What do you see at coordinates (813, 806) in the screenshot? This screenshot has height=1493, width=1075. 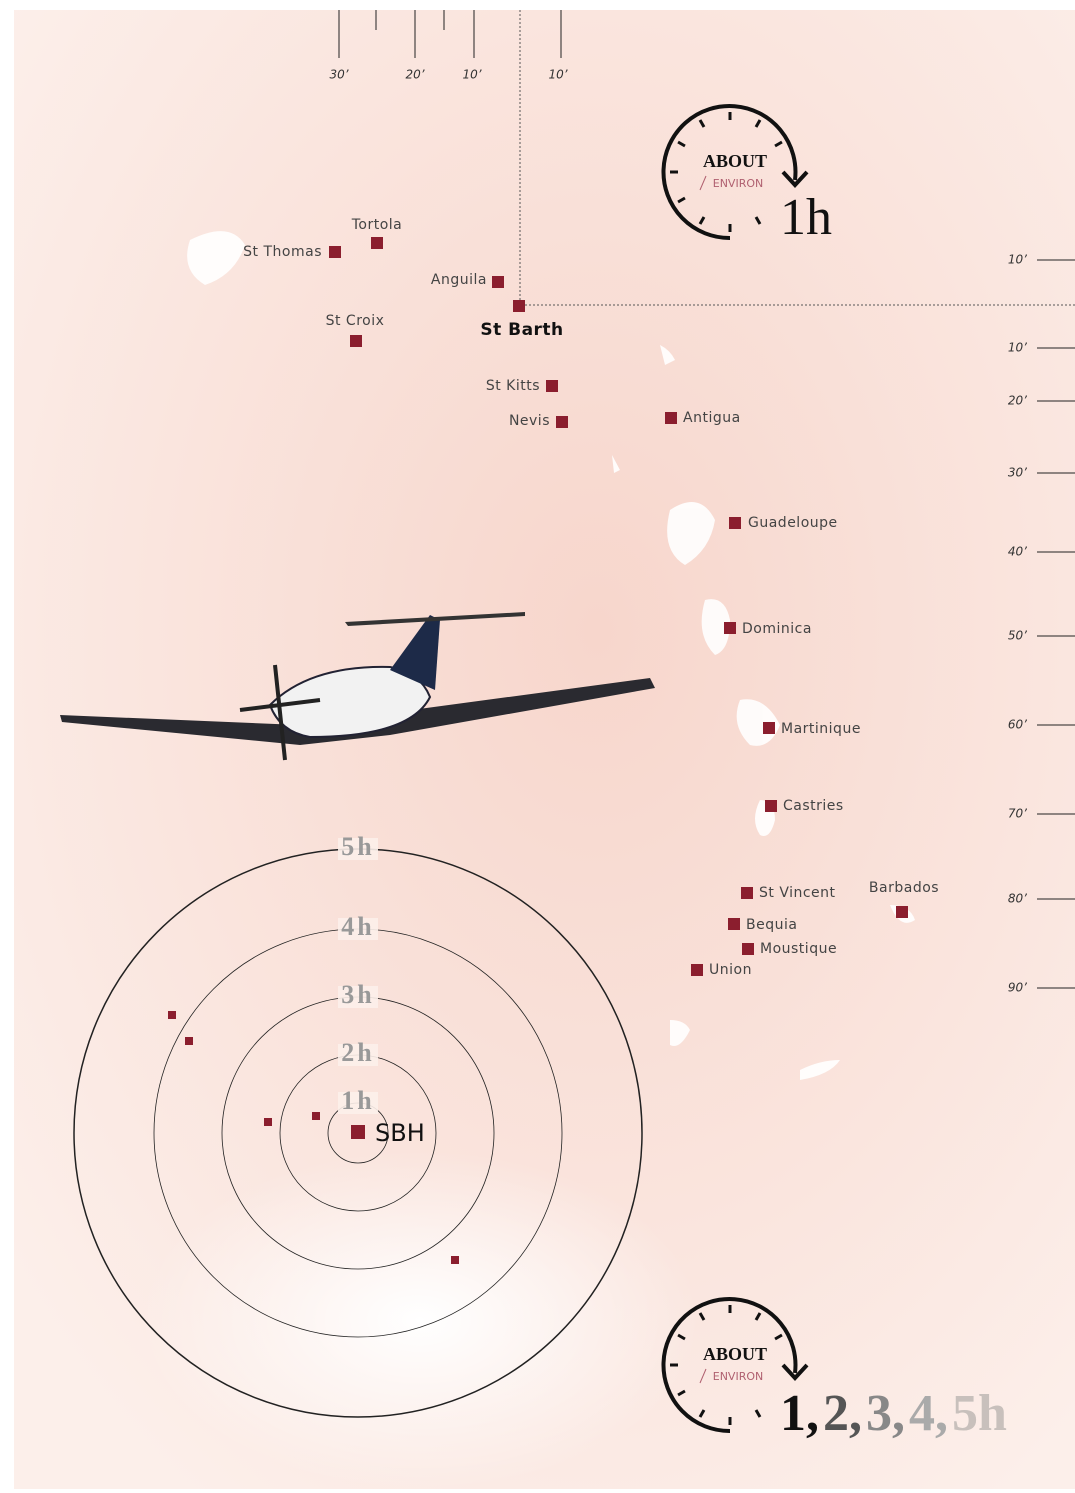 I see `island-label: Castries` at bounding box center [813, 806].